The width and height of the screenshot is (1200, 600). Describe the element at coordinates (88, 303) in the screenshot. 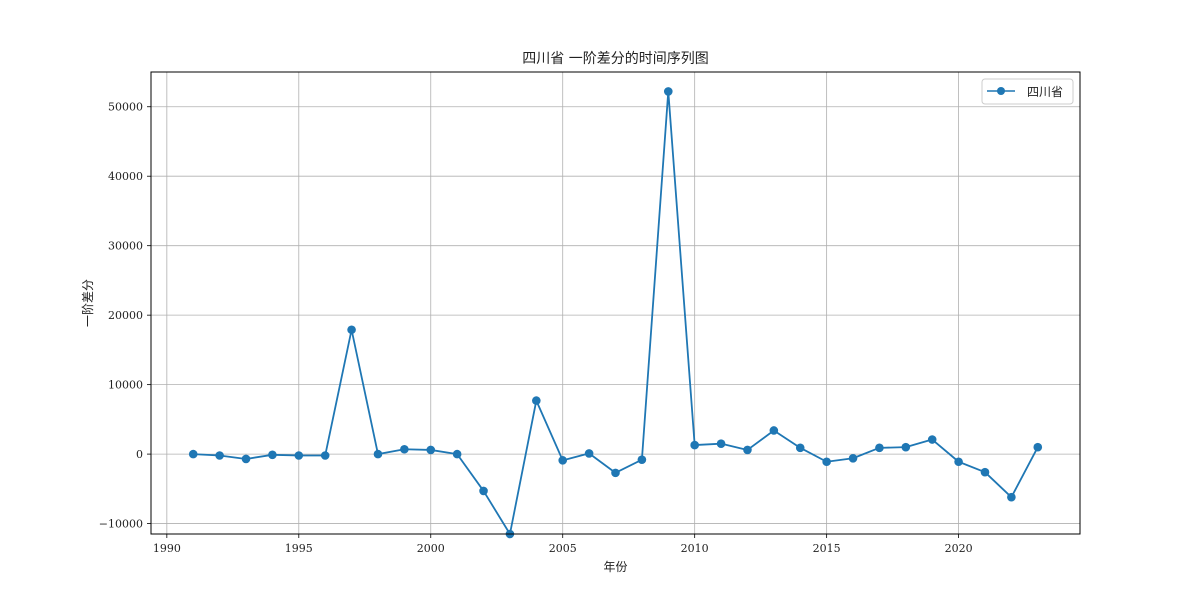

I see `y-axis-label: 一阶差分` at that location.